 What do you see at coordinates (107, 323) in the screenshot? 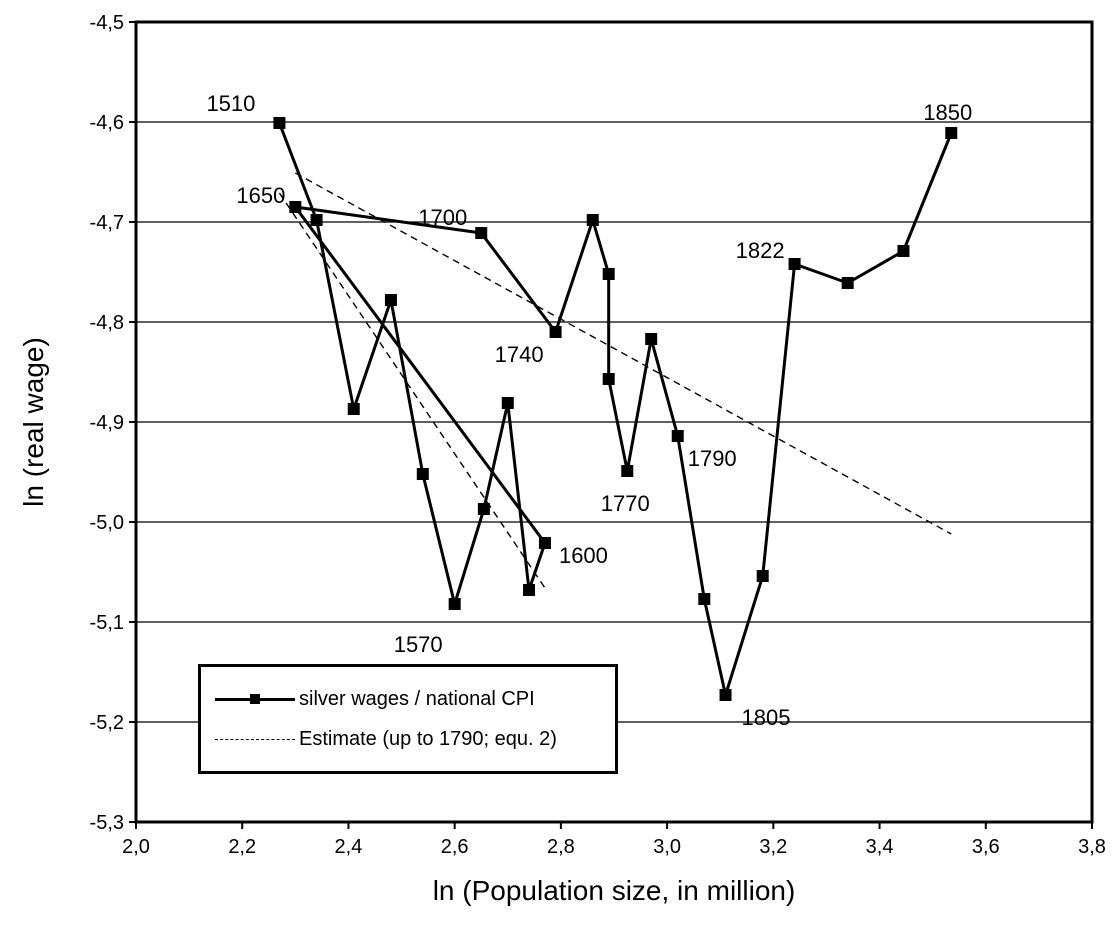
I see `y-tick-label: -4,8` at bounding box center [107, 323].